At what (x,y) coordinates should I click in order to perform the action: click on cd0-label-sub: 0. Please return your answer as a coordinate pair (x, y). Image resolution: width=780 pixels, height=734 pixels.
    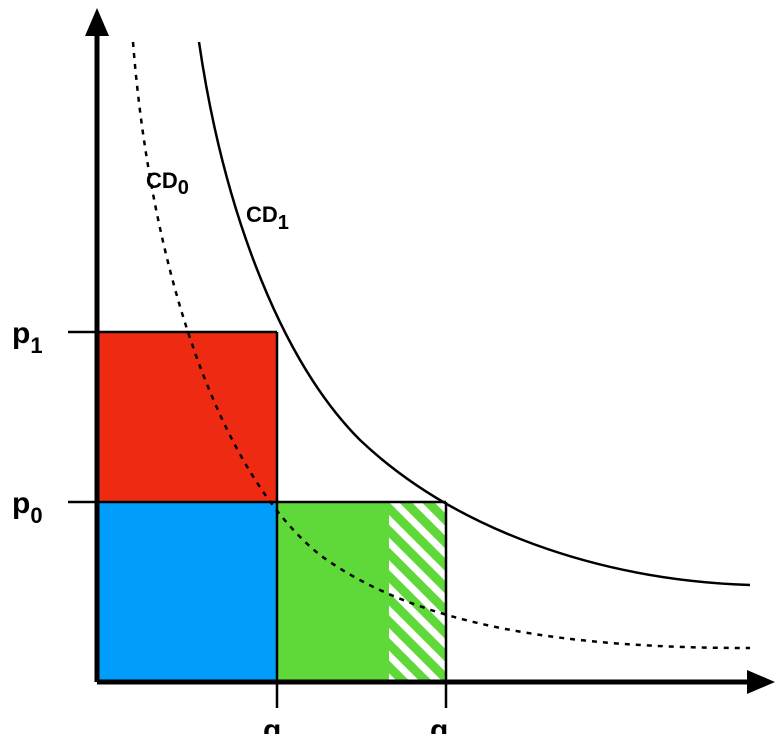
    Looking at the image, I should click on (183, 188).